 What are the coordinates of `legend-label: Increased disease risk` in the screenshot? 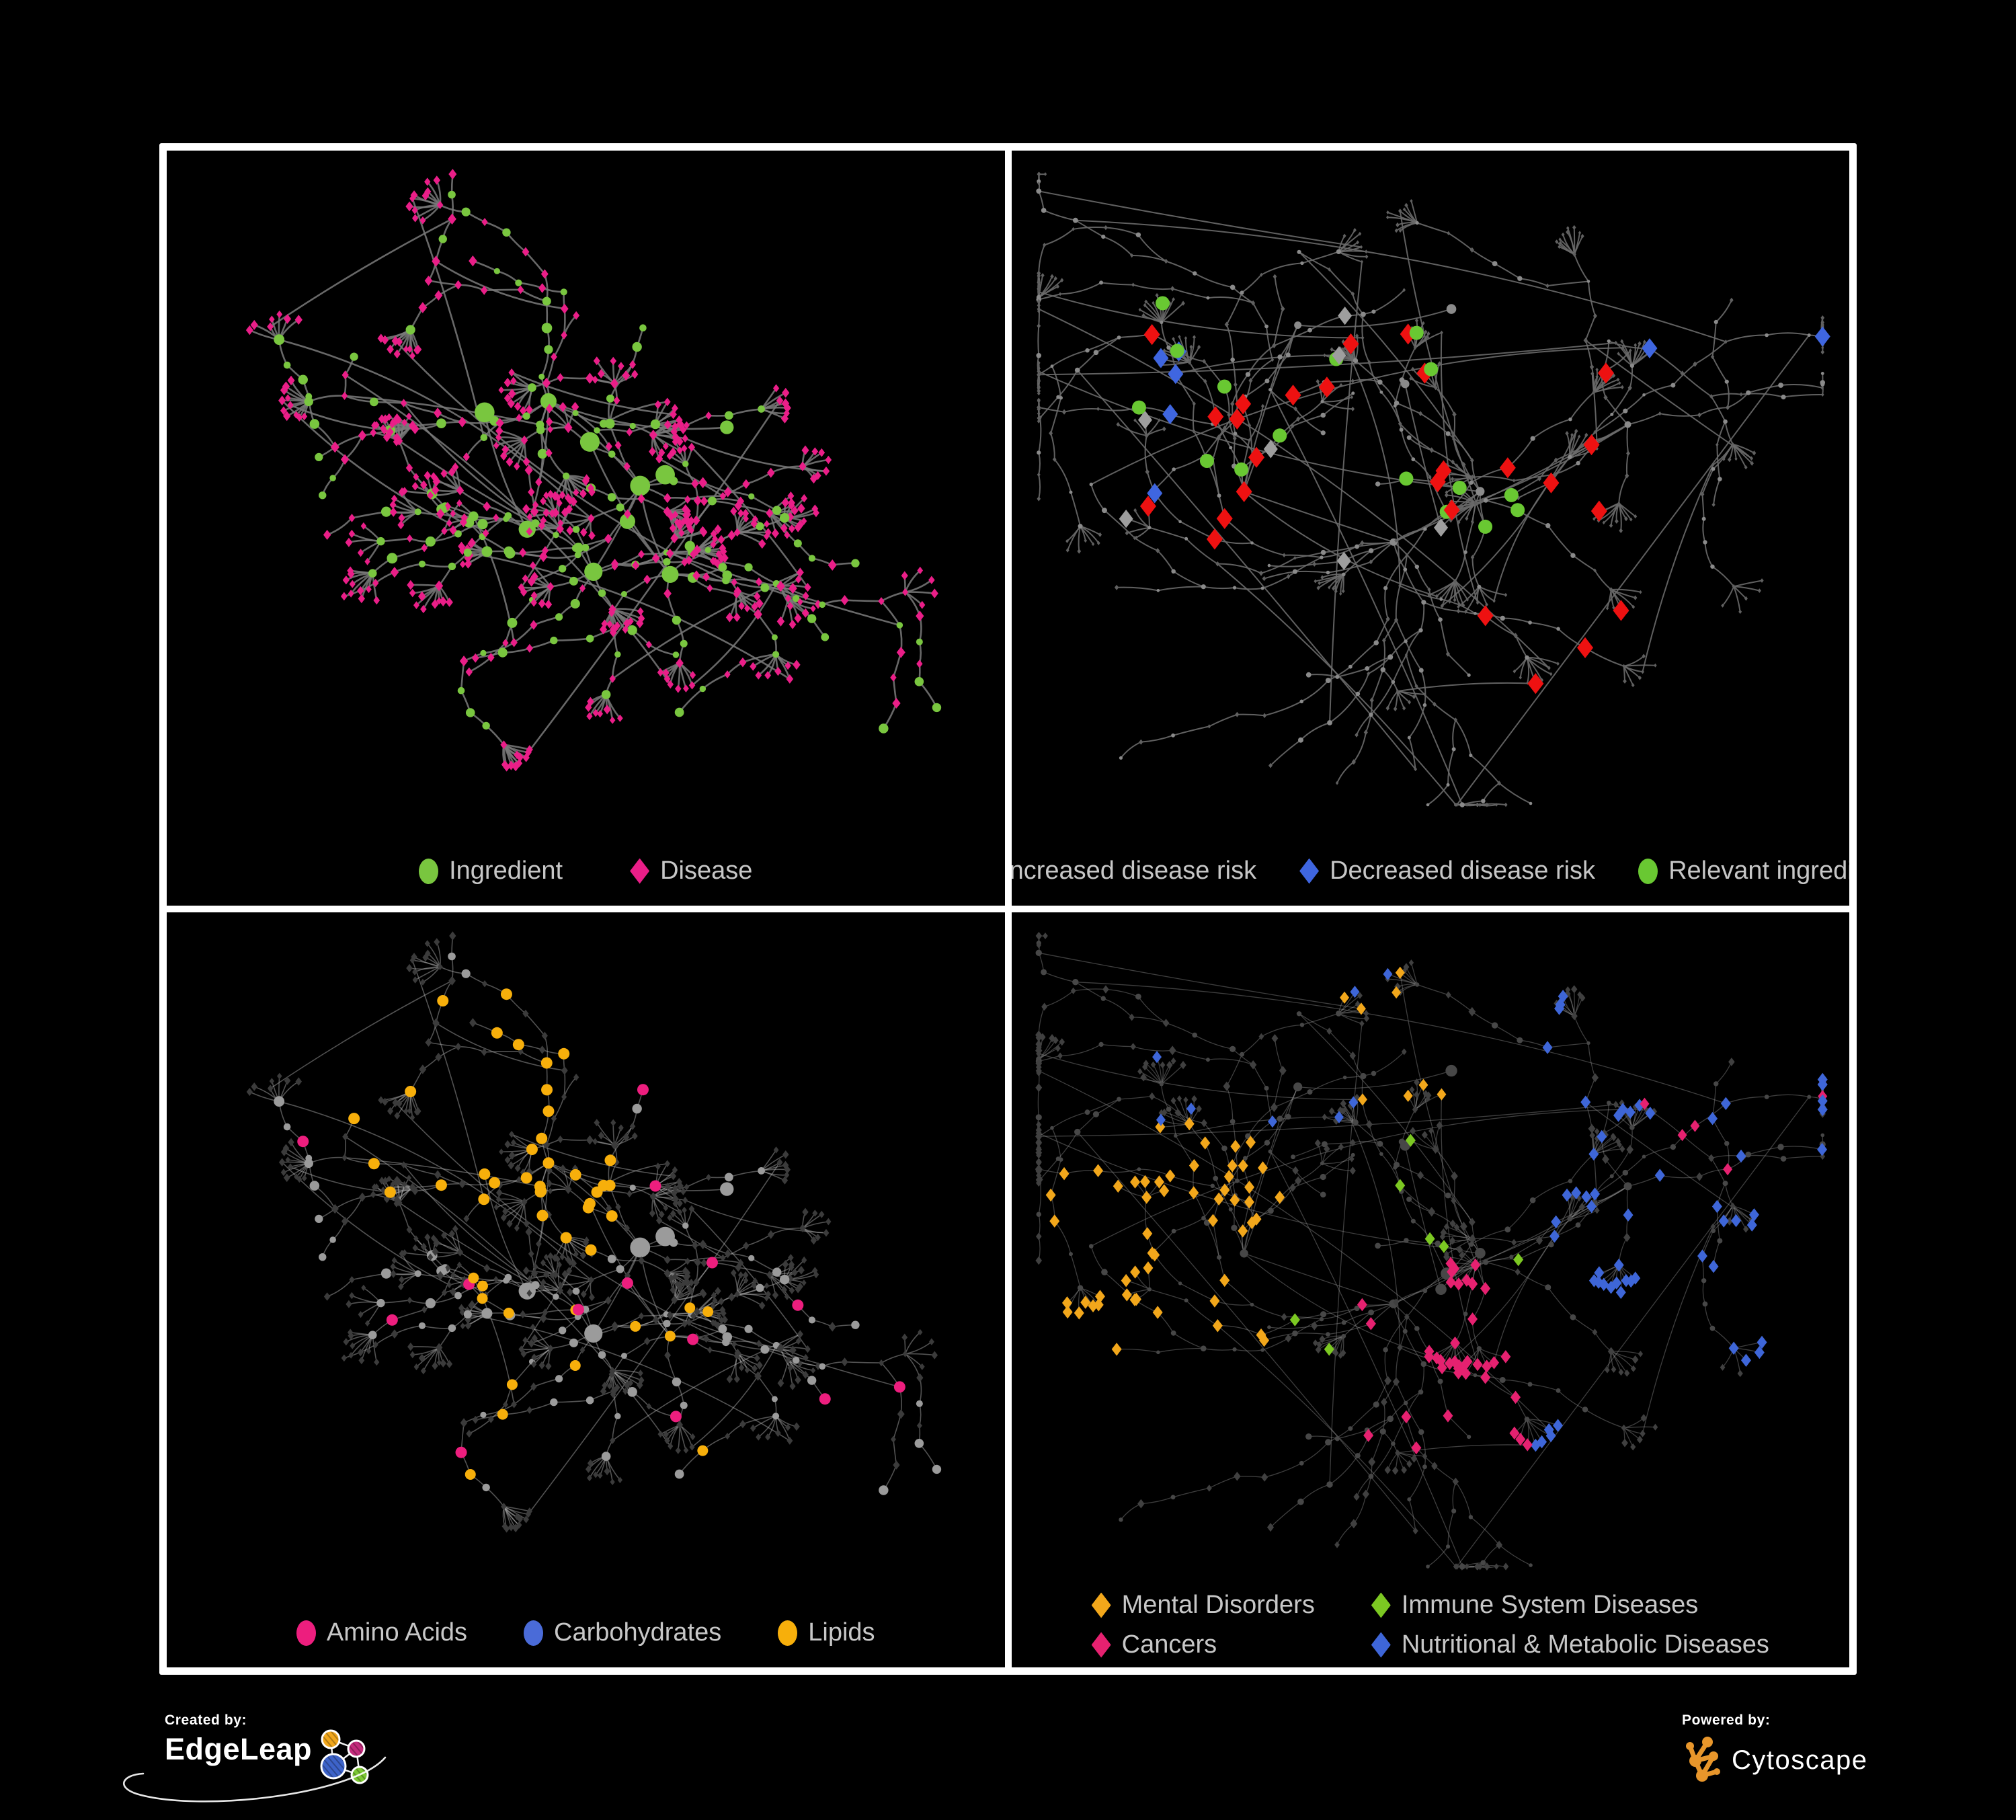 It's located at (1134, 871).